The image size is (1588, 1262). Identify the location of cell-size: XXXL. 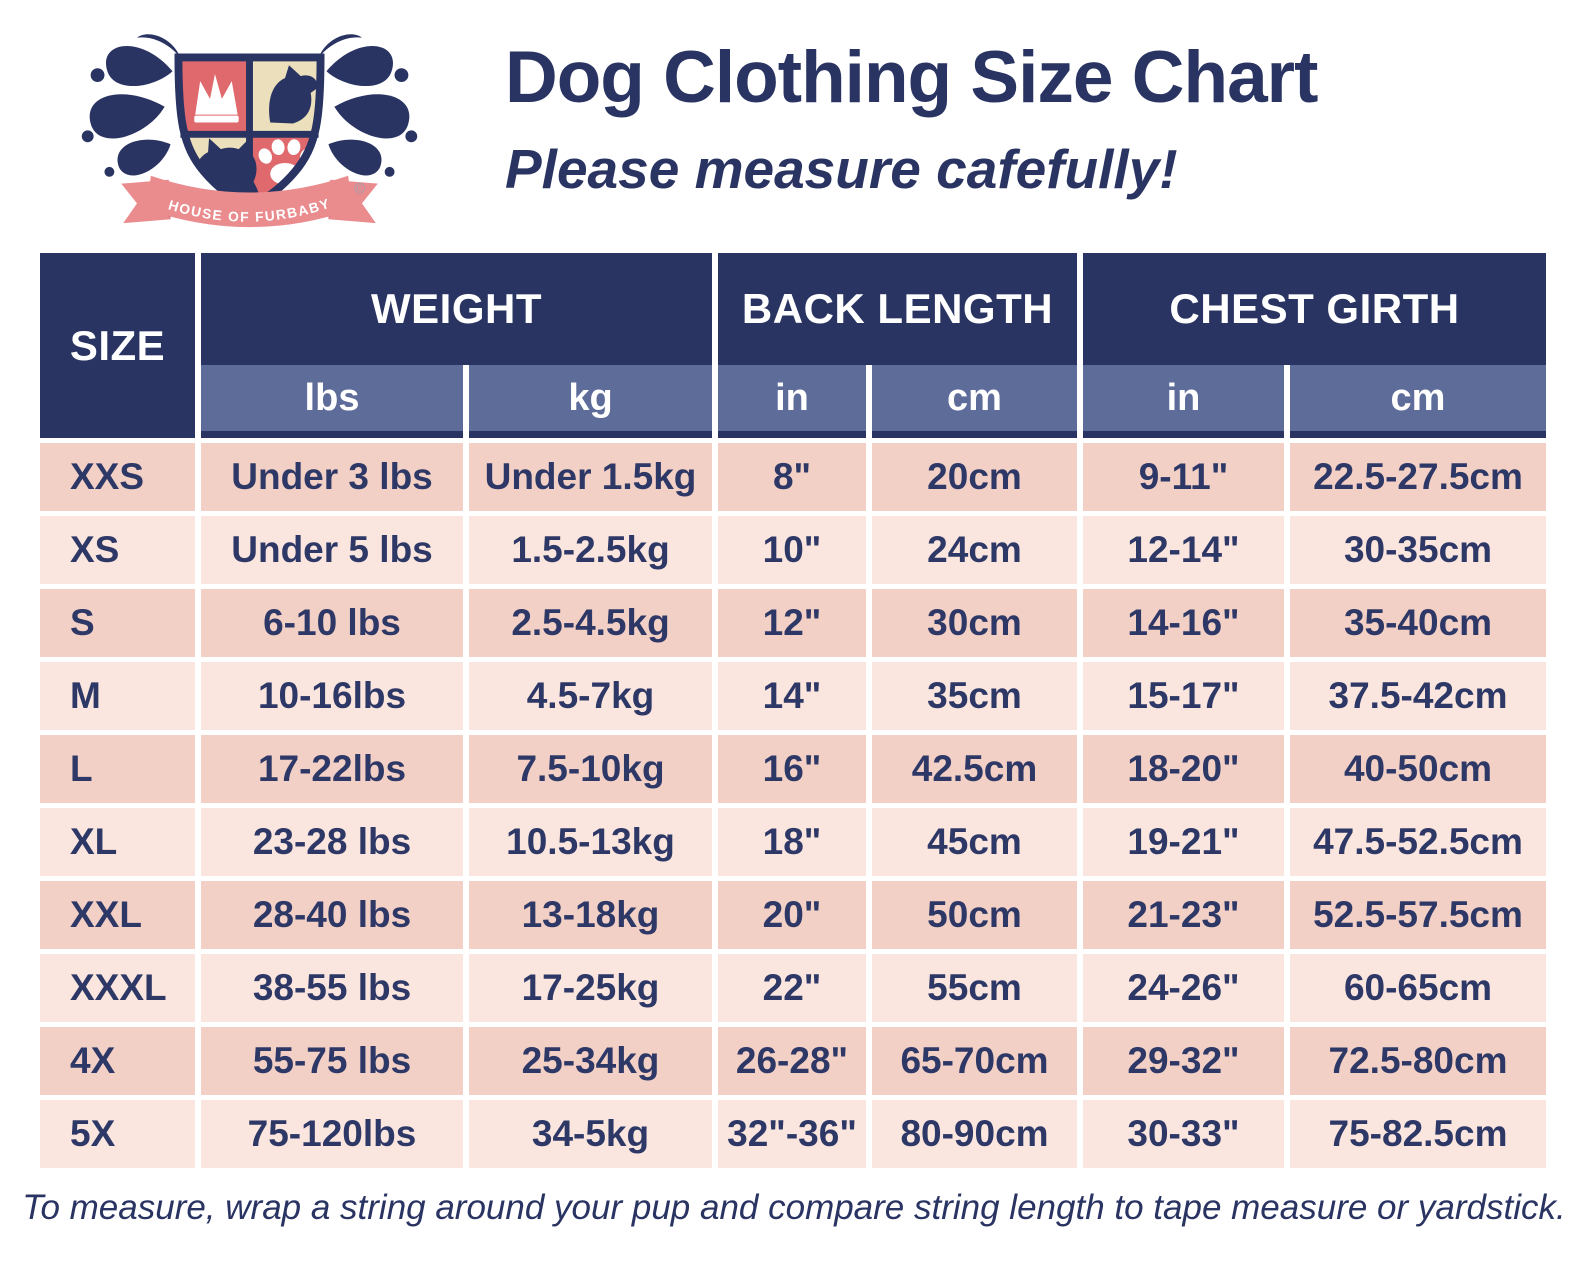
(117, 988).